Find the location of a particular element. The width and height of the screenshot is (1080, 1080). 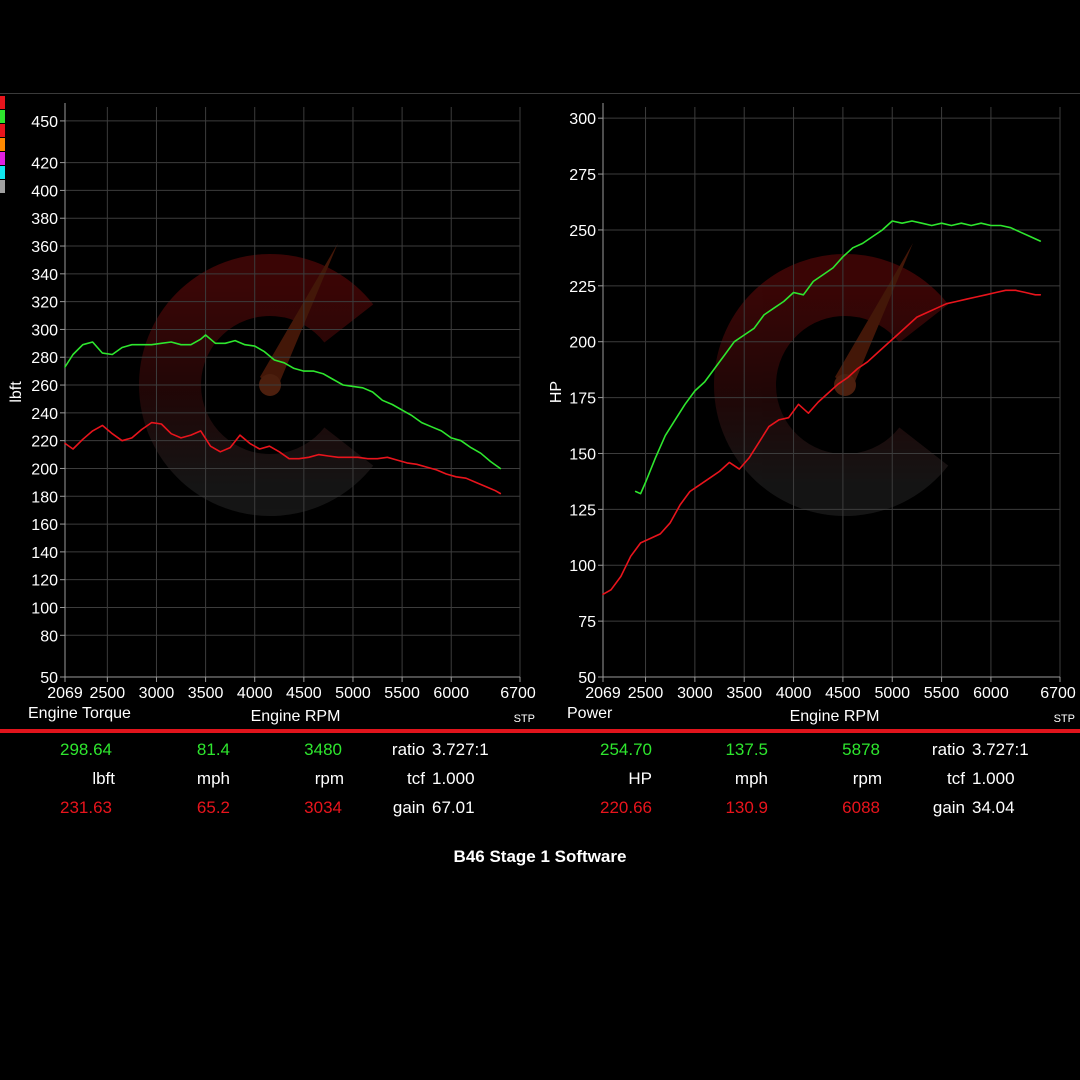

chart-title: Power is located at coordinates (590, 713).